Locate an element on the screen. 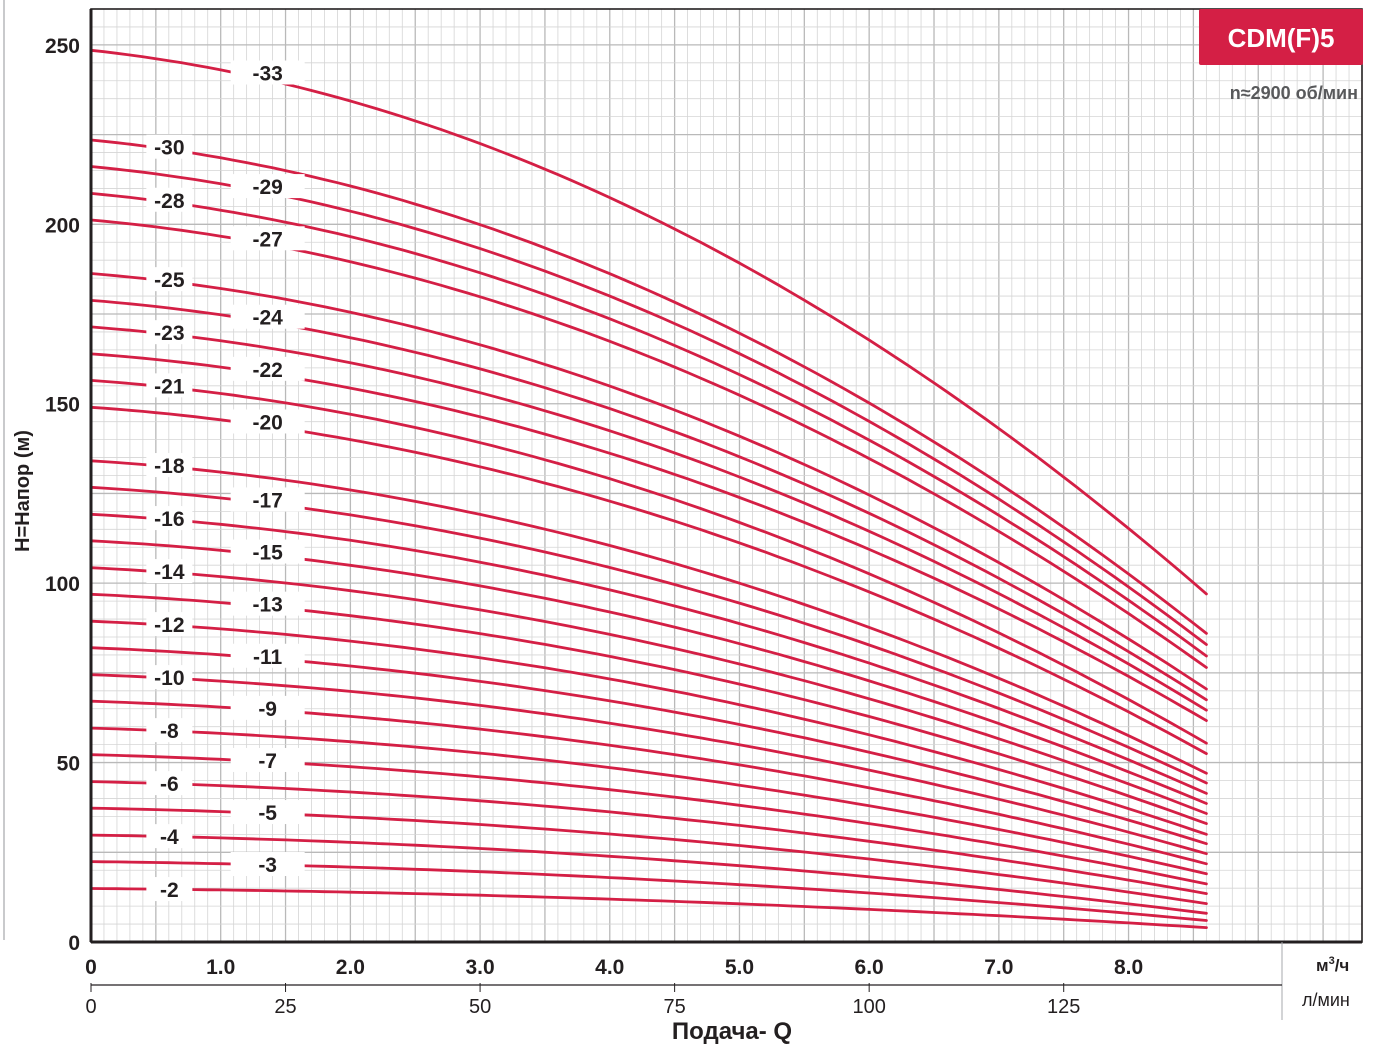 This screenshot has height=1050, width=1382. curve-label-7: -7 is located at coordinates (267, 761).